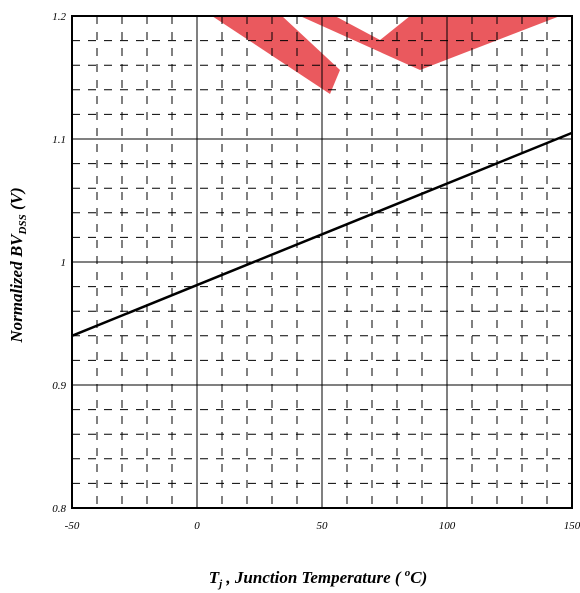 Image resolution: width=580 pixels, height=593 pixels. Describe the element at coordinates (59, 17) in the screenshot. I see `y-tick-label: 1.2` at that location.